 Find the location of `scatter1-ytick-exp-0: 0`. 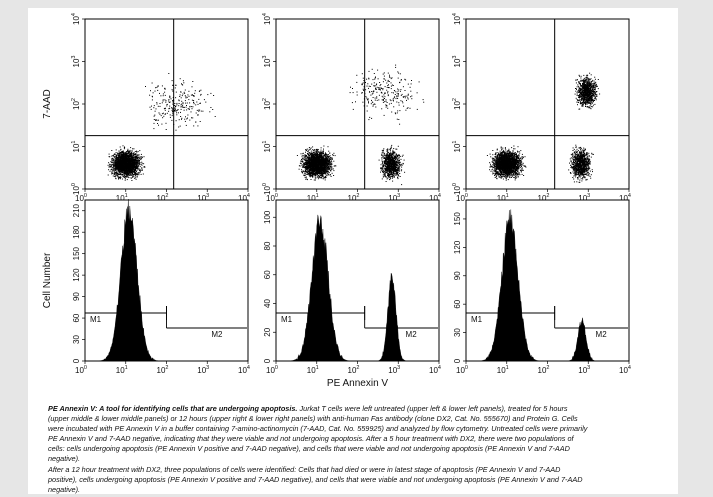

scatter1-ytick-exp-0: 0 is located at coordinates (74, 184).